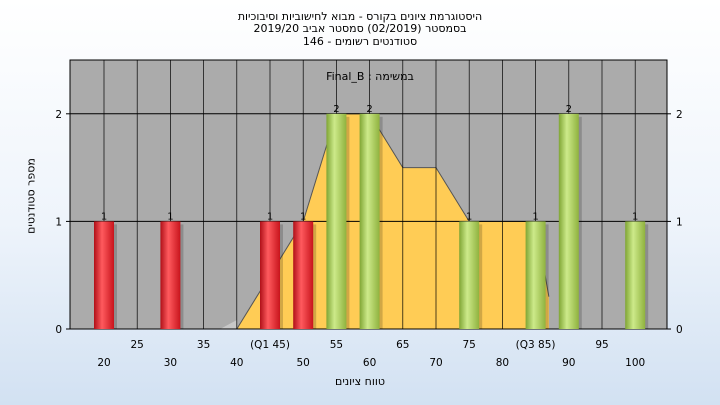 The width and height of the screenshot is (720, 405). I want to click on x-tick-label-lower: 30, so click(170, 363).